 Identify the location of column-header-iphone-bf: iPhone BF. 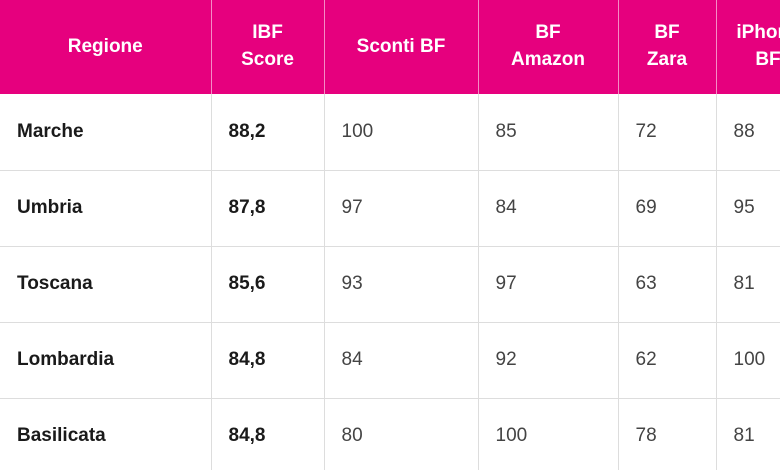
(748, 47).